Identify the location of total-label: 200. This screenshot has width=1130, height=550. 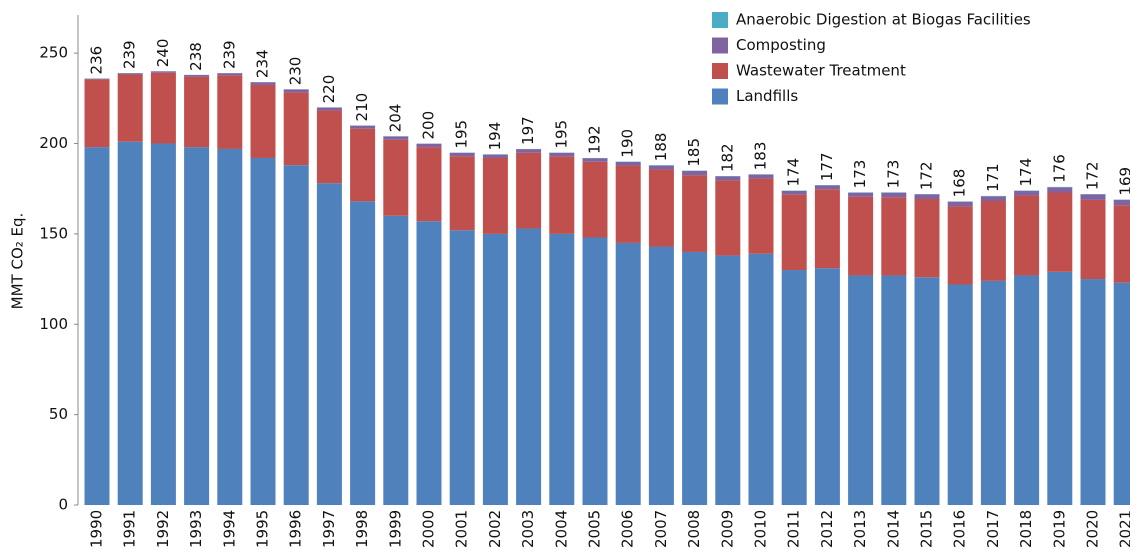
(429, 125).